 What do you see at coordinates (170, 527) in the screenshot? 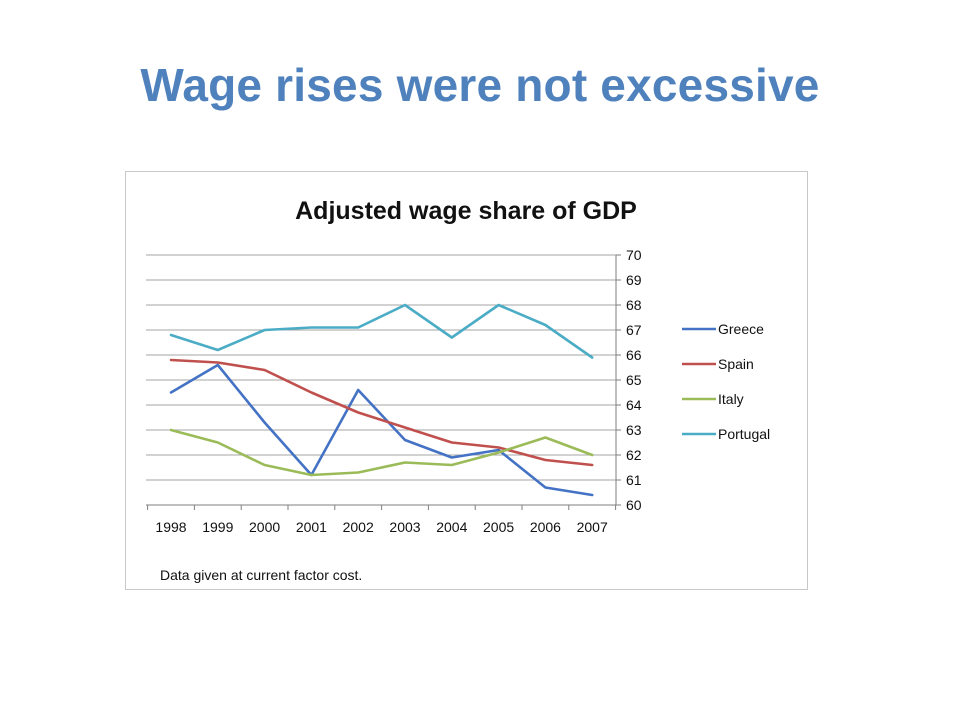
I see `x-tick-label: 1998` at bounding box center [170, 527].